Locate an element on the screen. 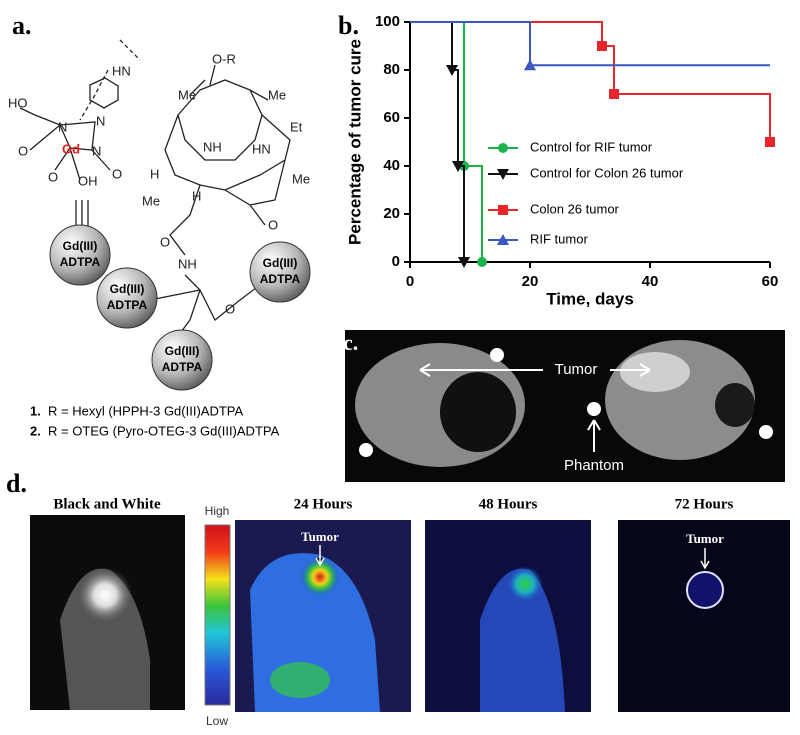 The image size is (800, 735). panel-label: d. is located at coordinates (16, 483).